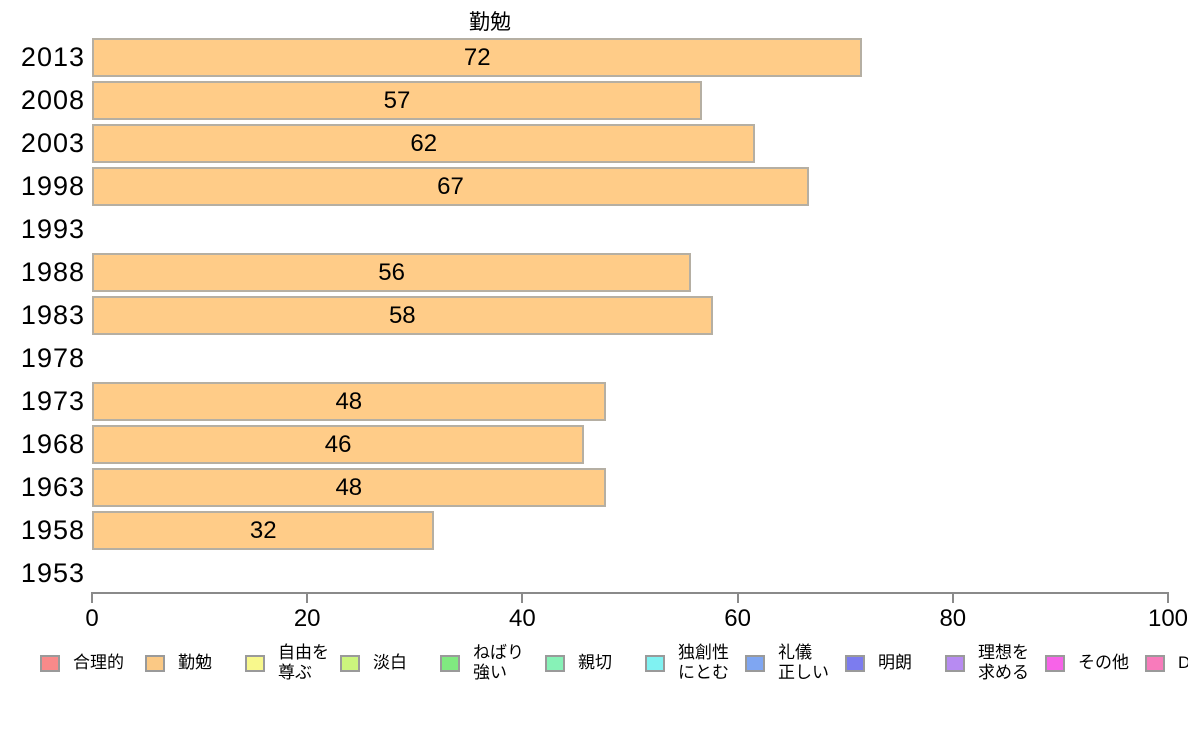  Describe the element at coordinates (627, 444) in the screenshot. I see `bar-zone: 46` at that location.